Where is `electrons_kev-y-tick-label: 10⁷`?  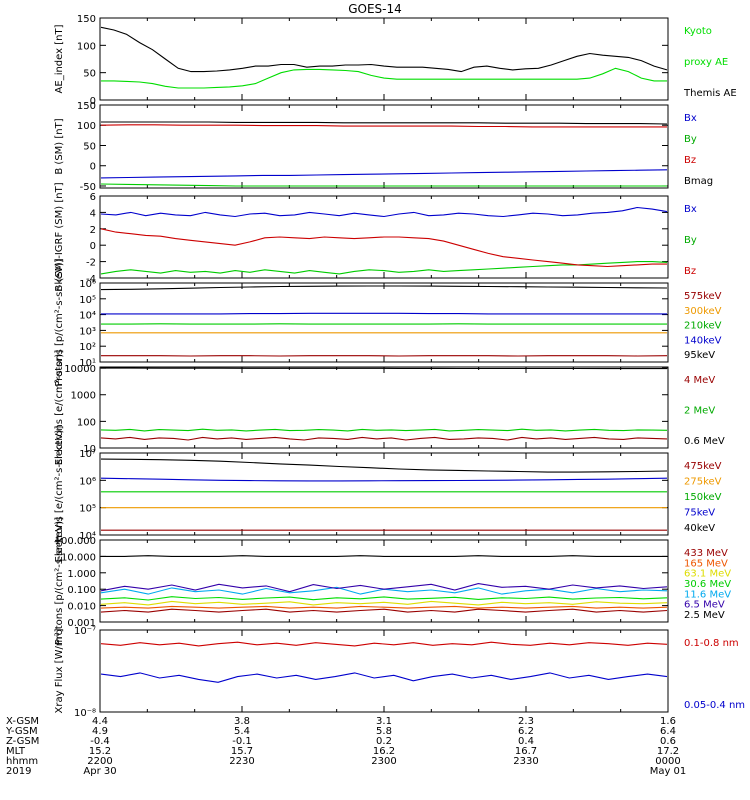
electrons_kev-y-tick-label: 10⁷ is located at coordinates (87, 454).